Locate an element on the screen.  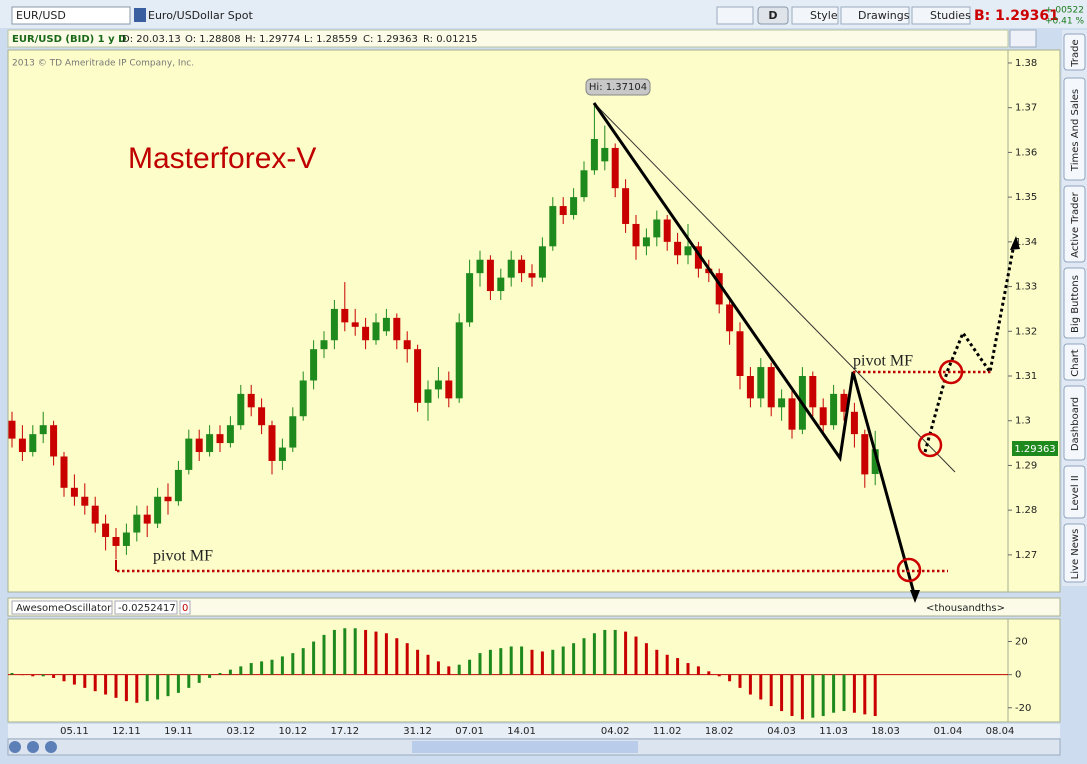
side-tab-label: Dashboard is located at coordinates (1075, 424).